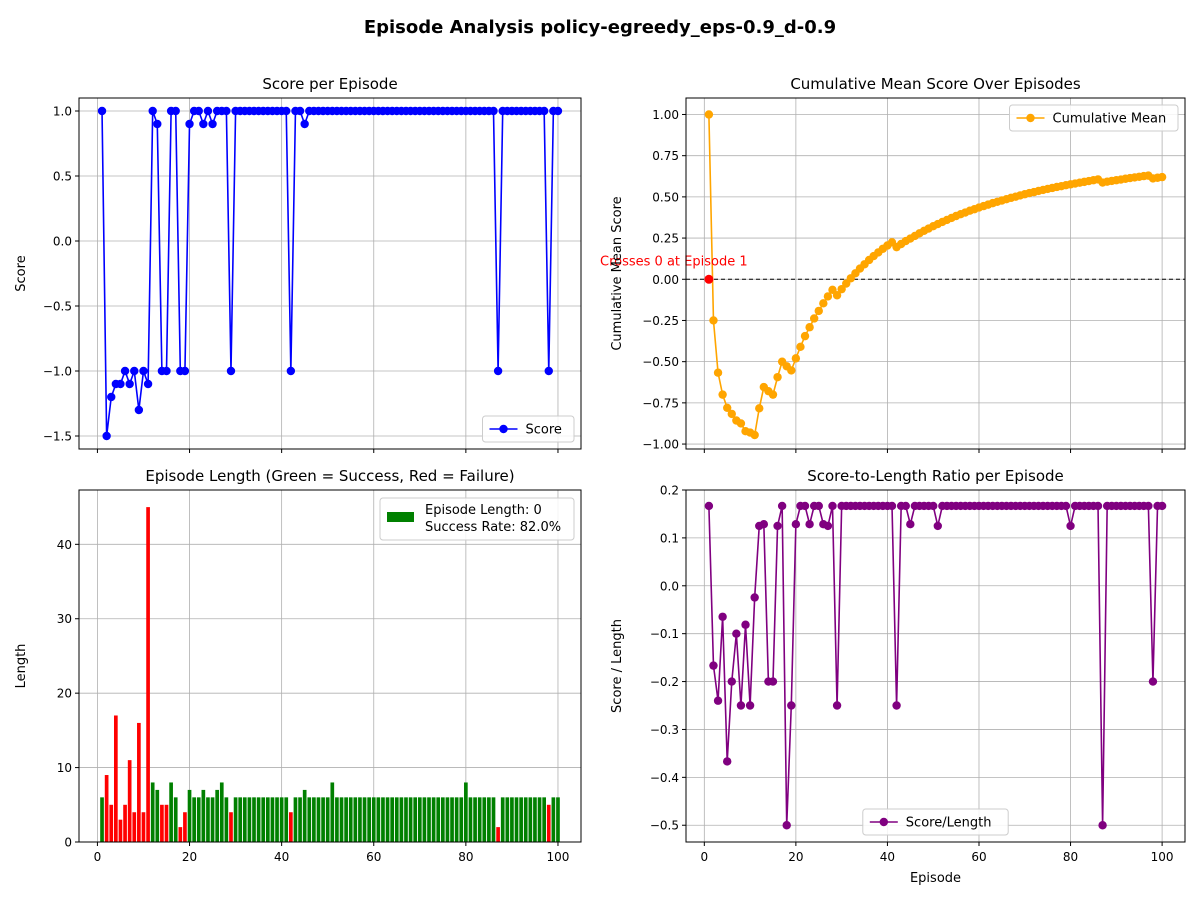 This screenshot has height=900, width=1200. I want to click on cummean-ytick-label: −1.00, so click(660, 445).